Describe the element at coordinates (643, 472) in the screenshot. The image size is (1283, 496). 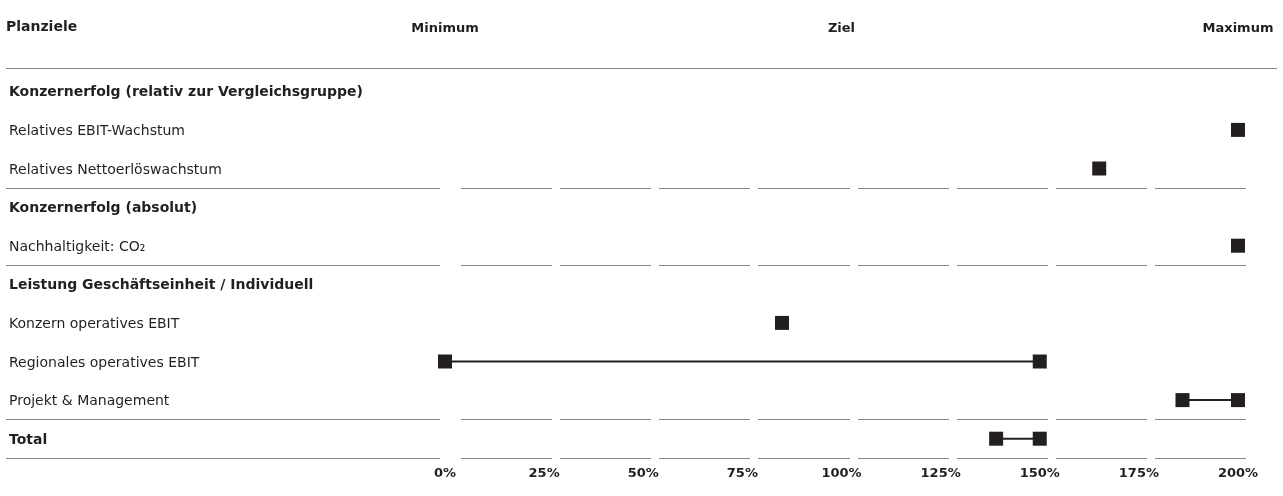
I see `x-tick-label: 50%` at that location.